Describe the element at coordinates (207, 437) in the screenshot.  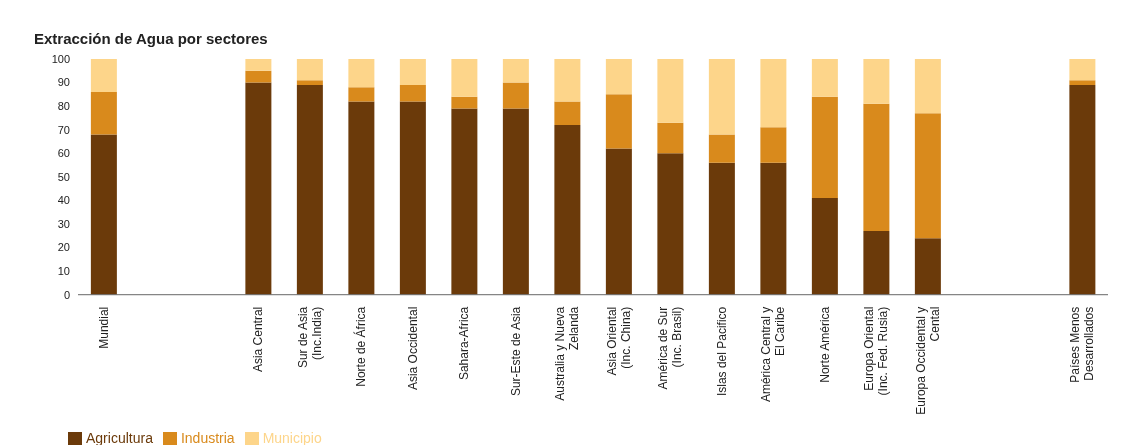
I see `legend-label: Industria` at that location.